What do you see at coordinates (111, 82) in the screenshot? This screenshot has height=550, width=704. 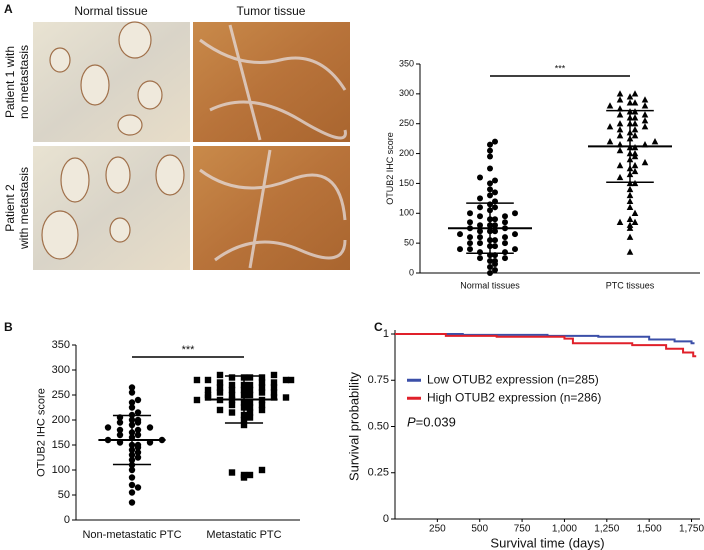 I see `normal-image` at bounding box center [111, 82].